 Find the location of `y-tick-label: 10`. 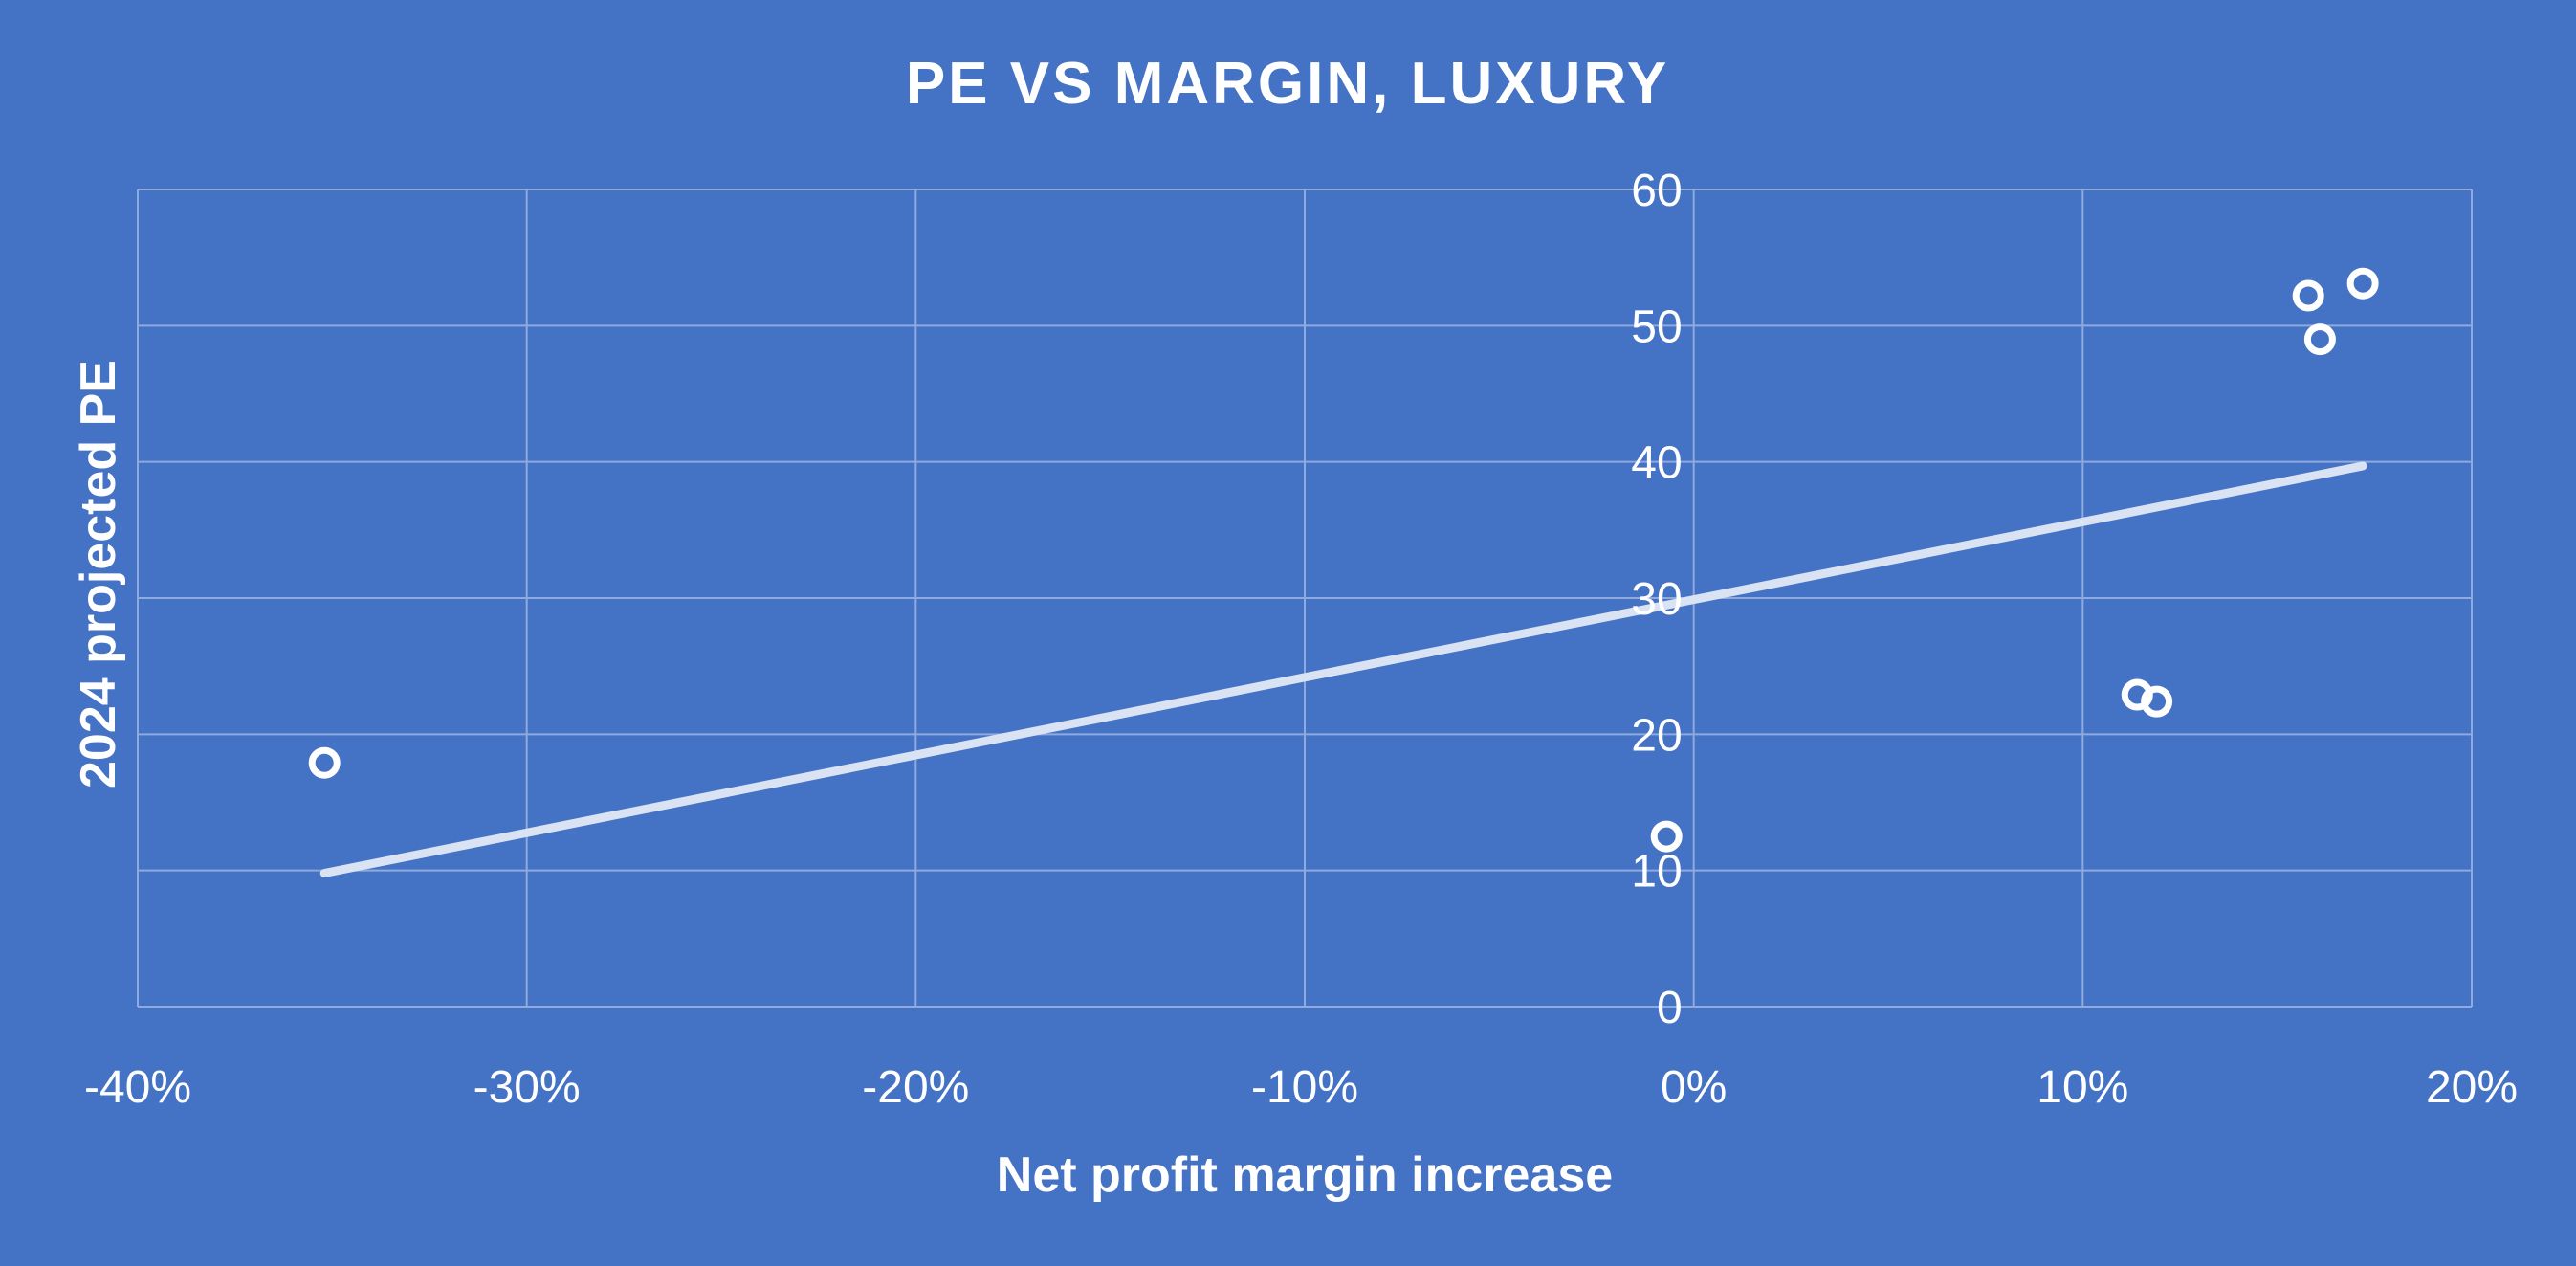

y-tick-label: 10 is located at coordinates (1657, 872).